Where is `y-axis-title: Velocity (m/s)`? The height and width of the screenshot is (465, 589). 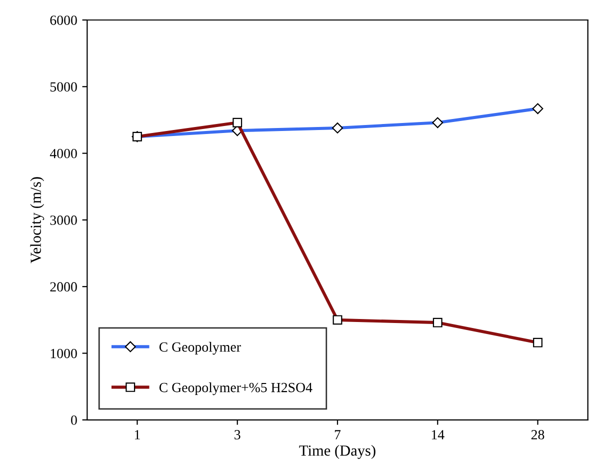
y-axis-title: Velocity (m/s) is located at coordinates (37, 220).